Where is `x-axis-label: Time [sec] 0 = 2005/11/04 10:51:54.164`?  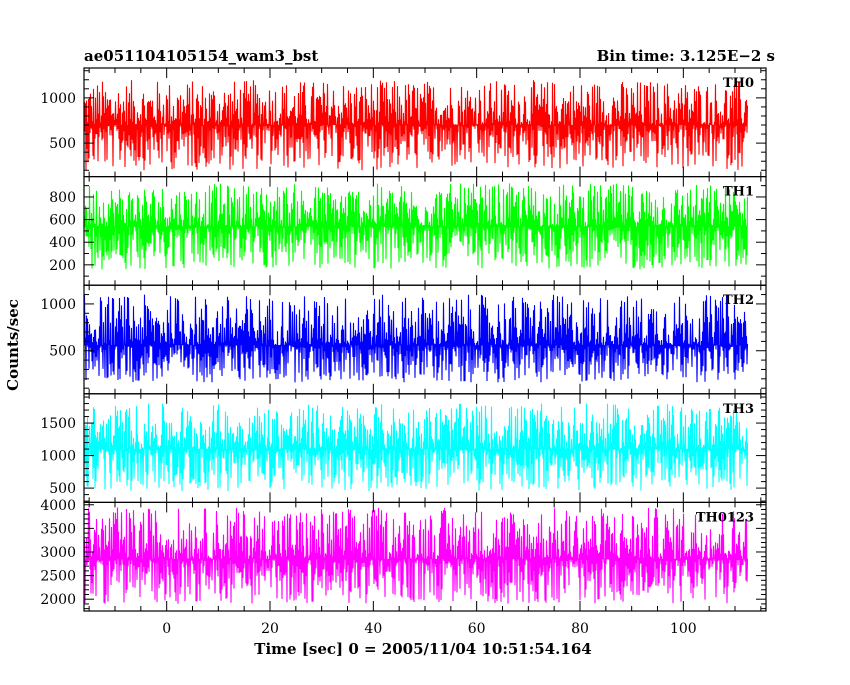
x-axis-label: Time [sec] 0 = 2005/11/04 10:51:54.164 is located at coordinates (422, 649).